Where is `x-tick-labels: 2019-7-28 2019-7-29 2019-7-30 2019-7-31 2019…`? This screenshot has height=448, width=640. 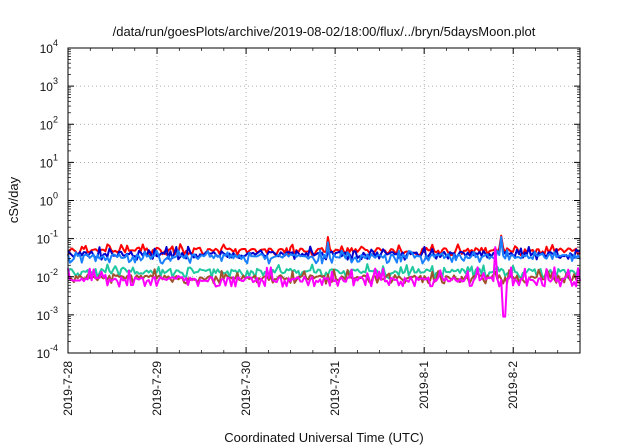 x-tick-labels: 2019-7-28 2019-7-29 2019-7-30 2019-7-31 2019… is located at coordinates (290, 388).